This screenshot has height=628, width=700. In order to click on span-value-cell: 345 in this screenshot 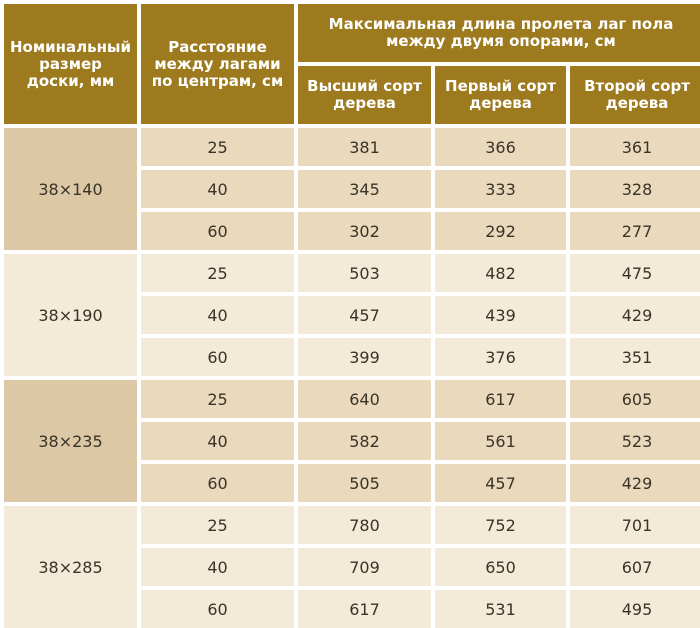, I will do `click(364, 189)`.